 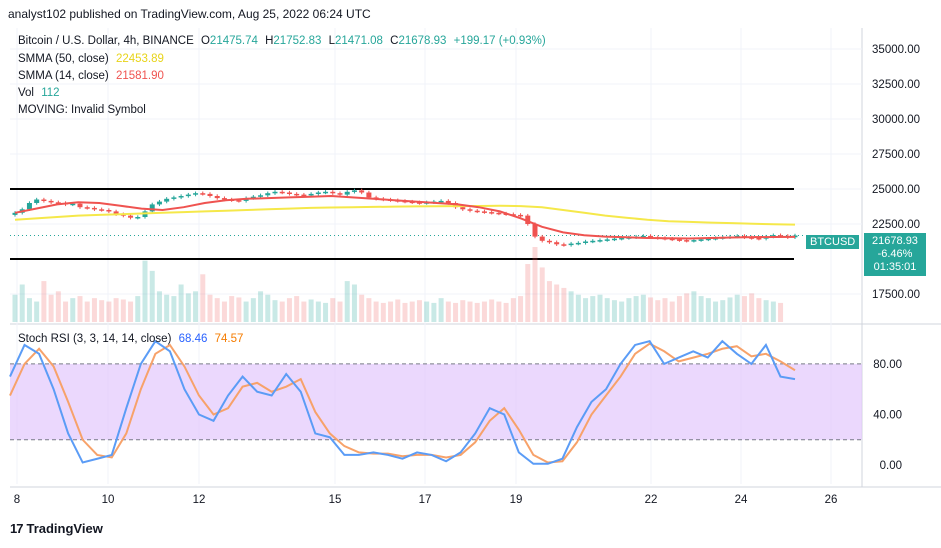 I want to click on time-tick-label: 17, so click(x=425, y=500).